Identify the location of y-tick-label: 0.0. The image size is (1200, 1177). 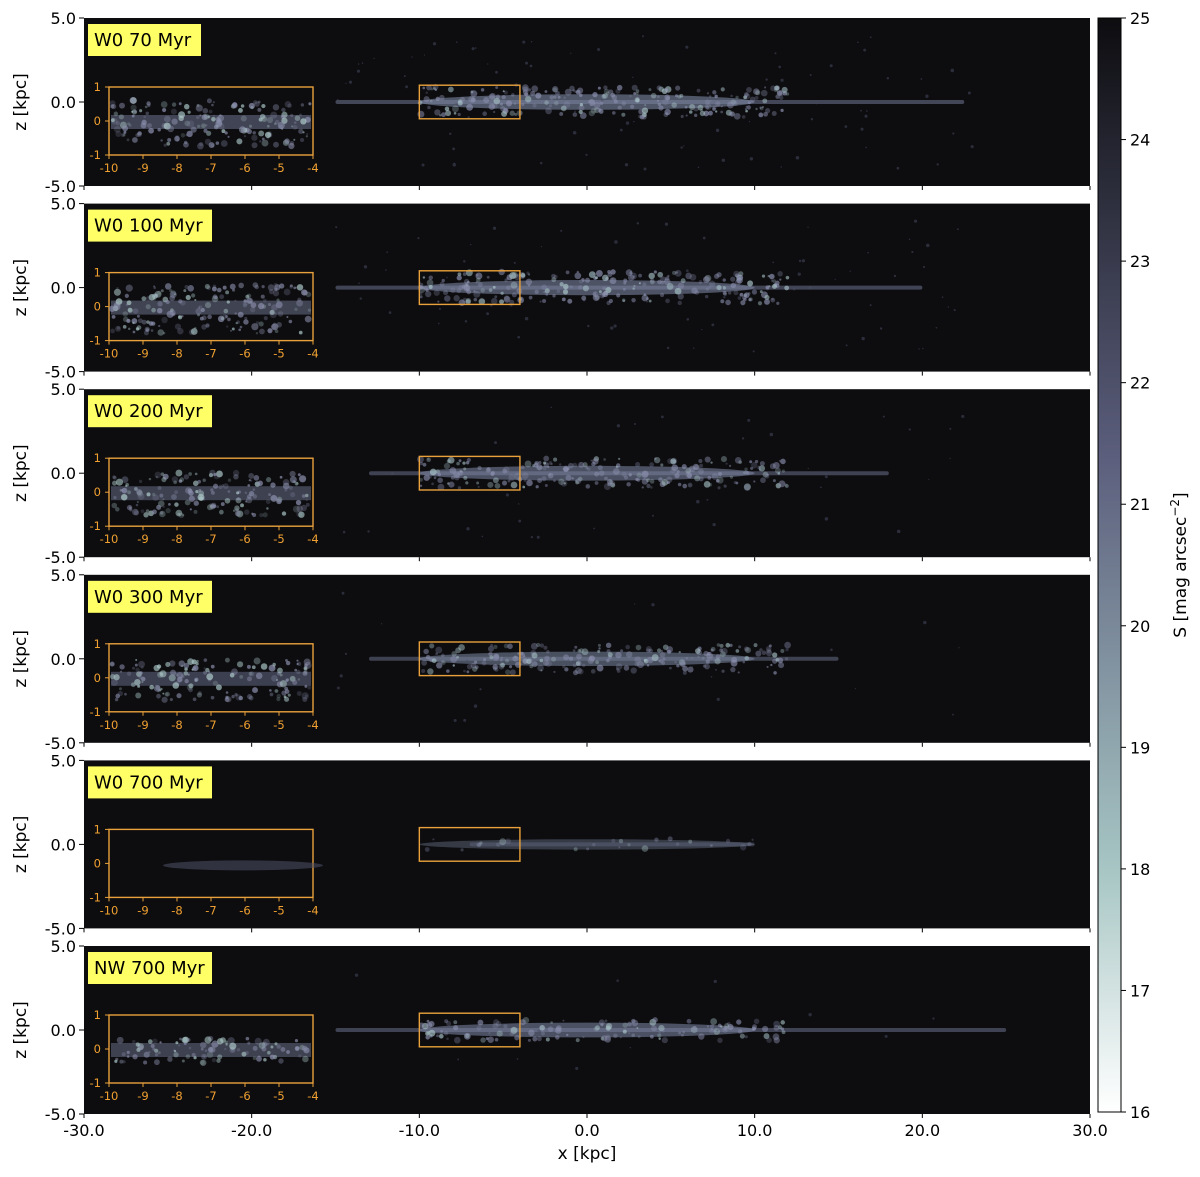
(63, 844).